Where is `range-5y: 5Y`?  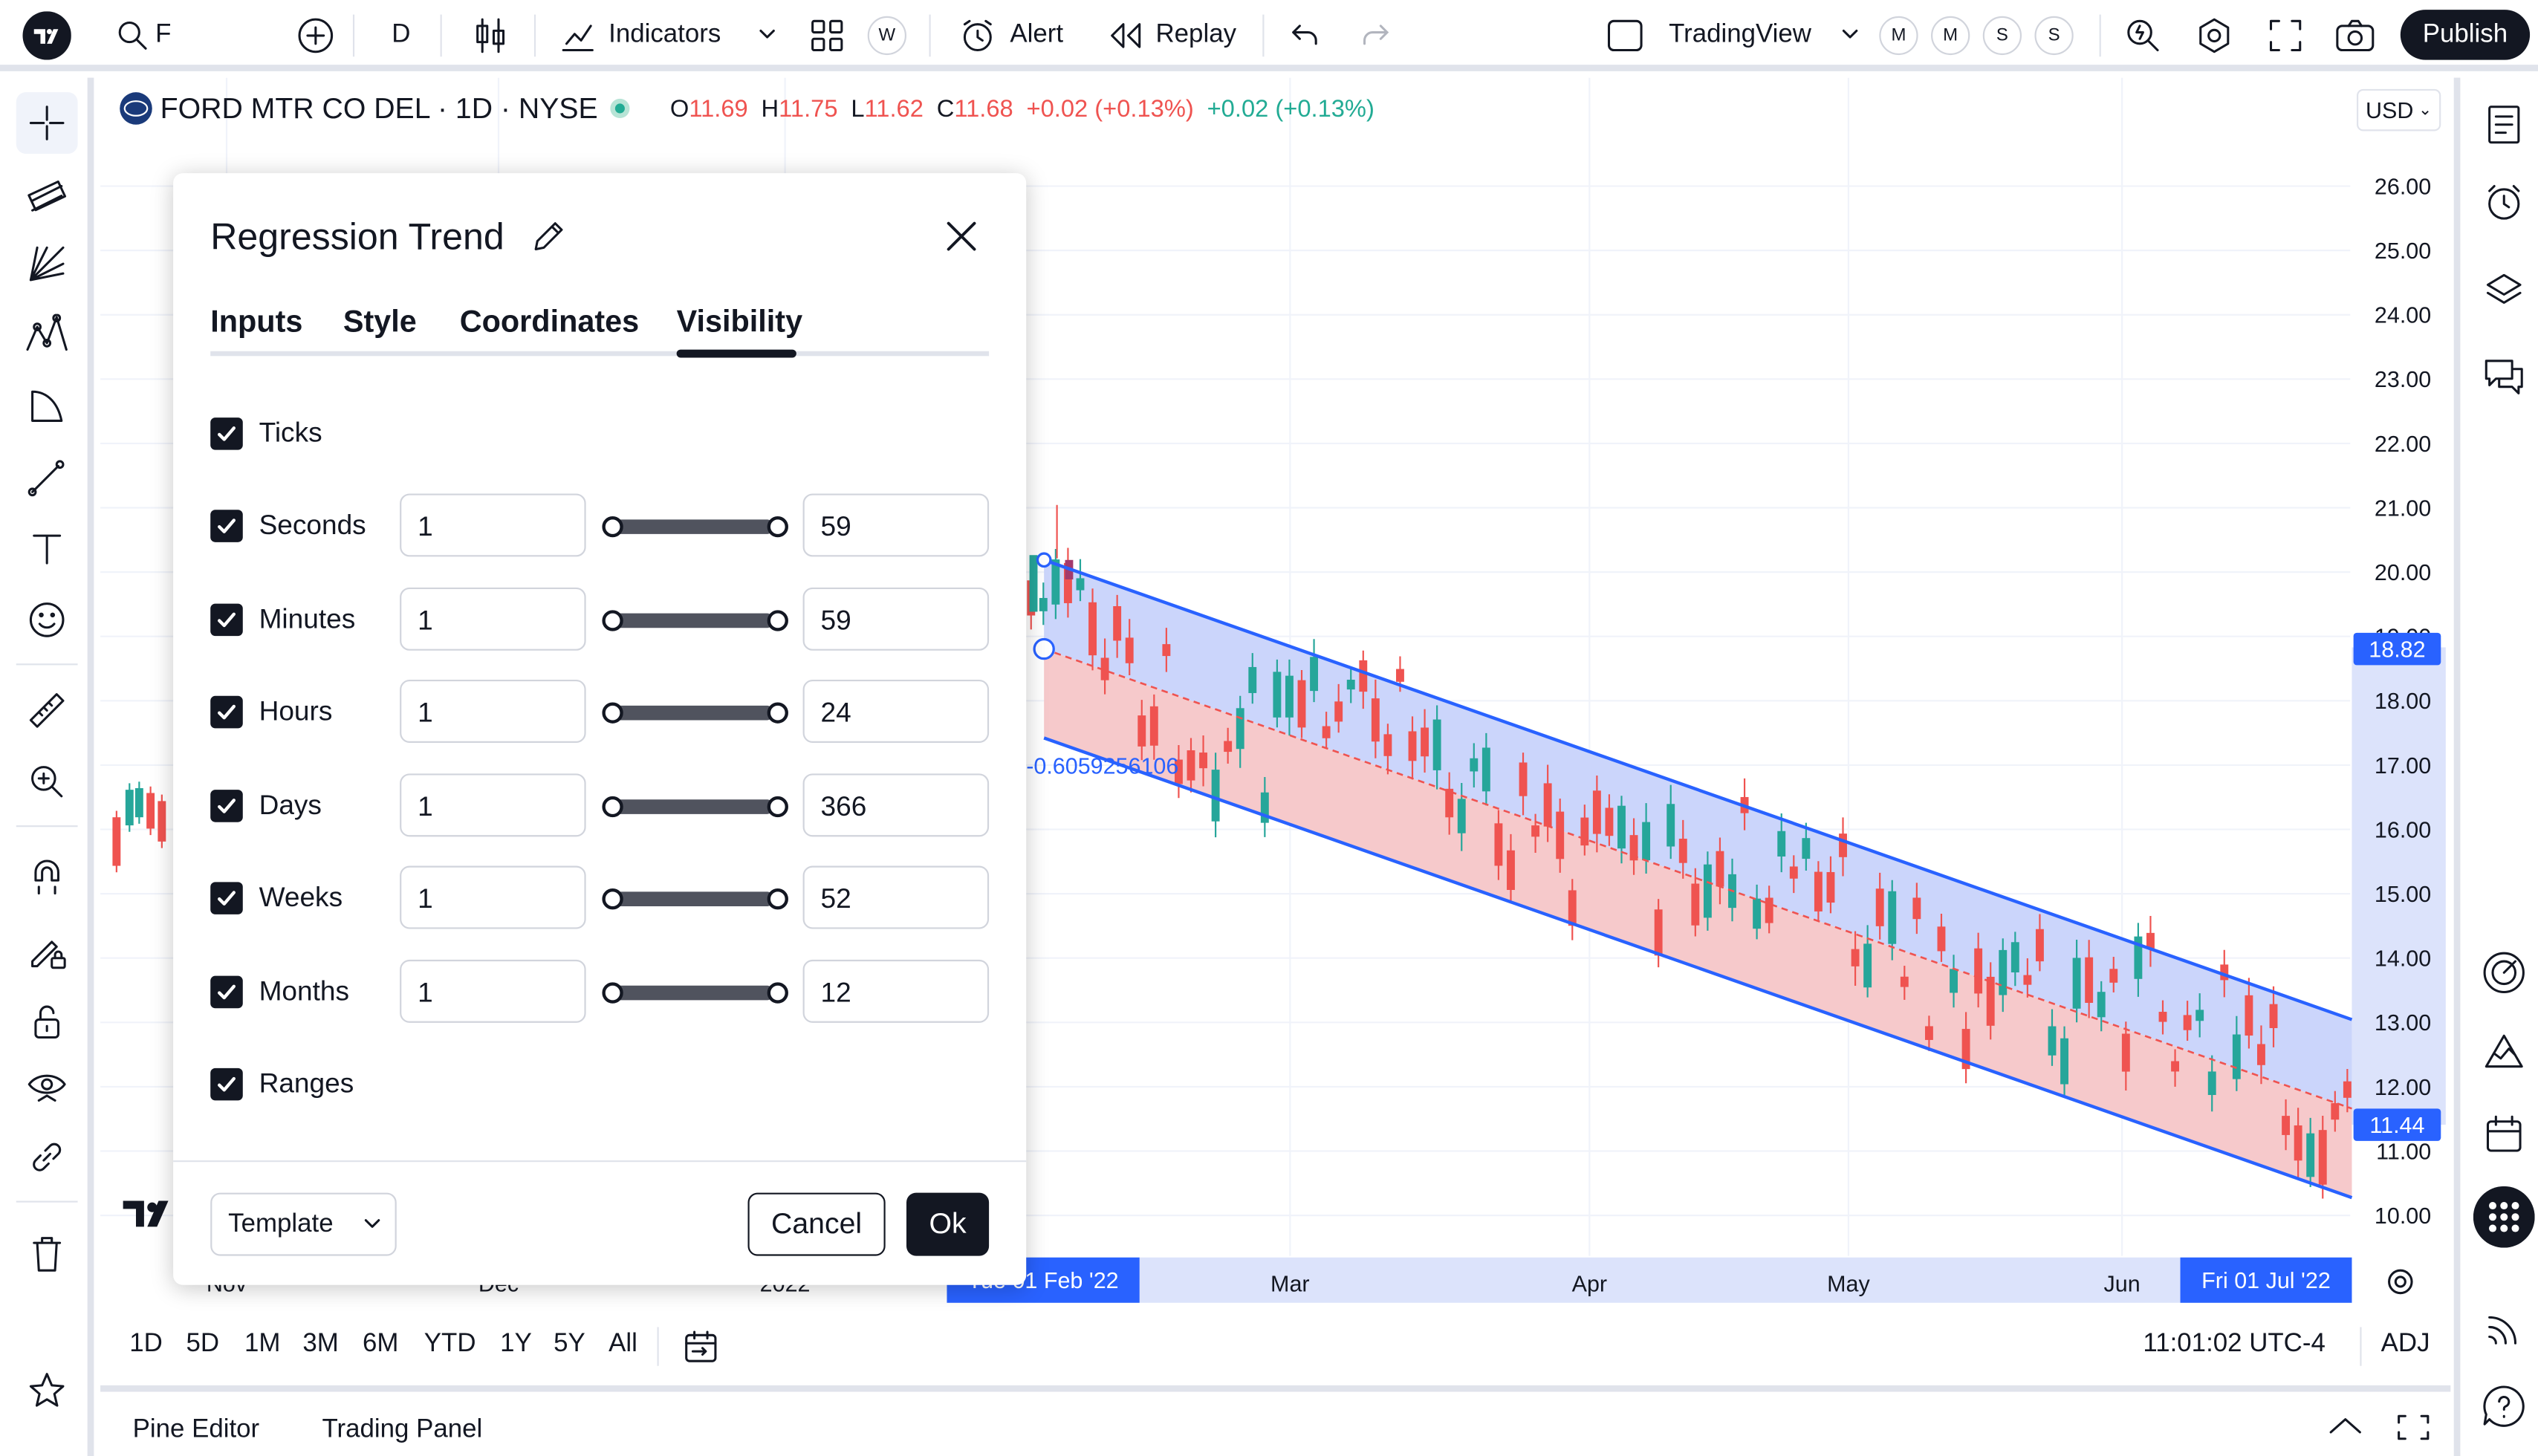
range-5y: 5Y is located at coordinates (569, 1344).